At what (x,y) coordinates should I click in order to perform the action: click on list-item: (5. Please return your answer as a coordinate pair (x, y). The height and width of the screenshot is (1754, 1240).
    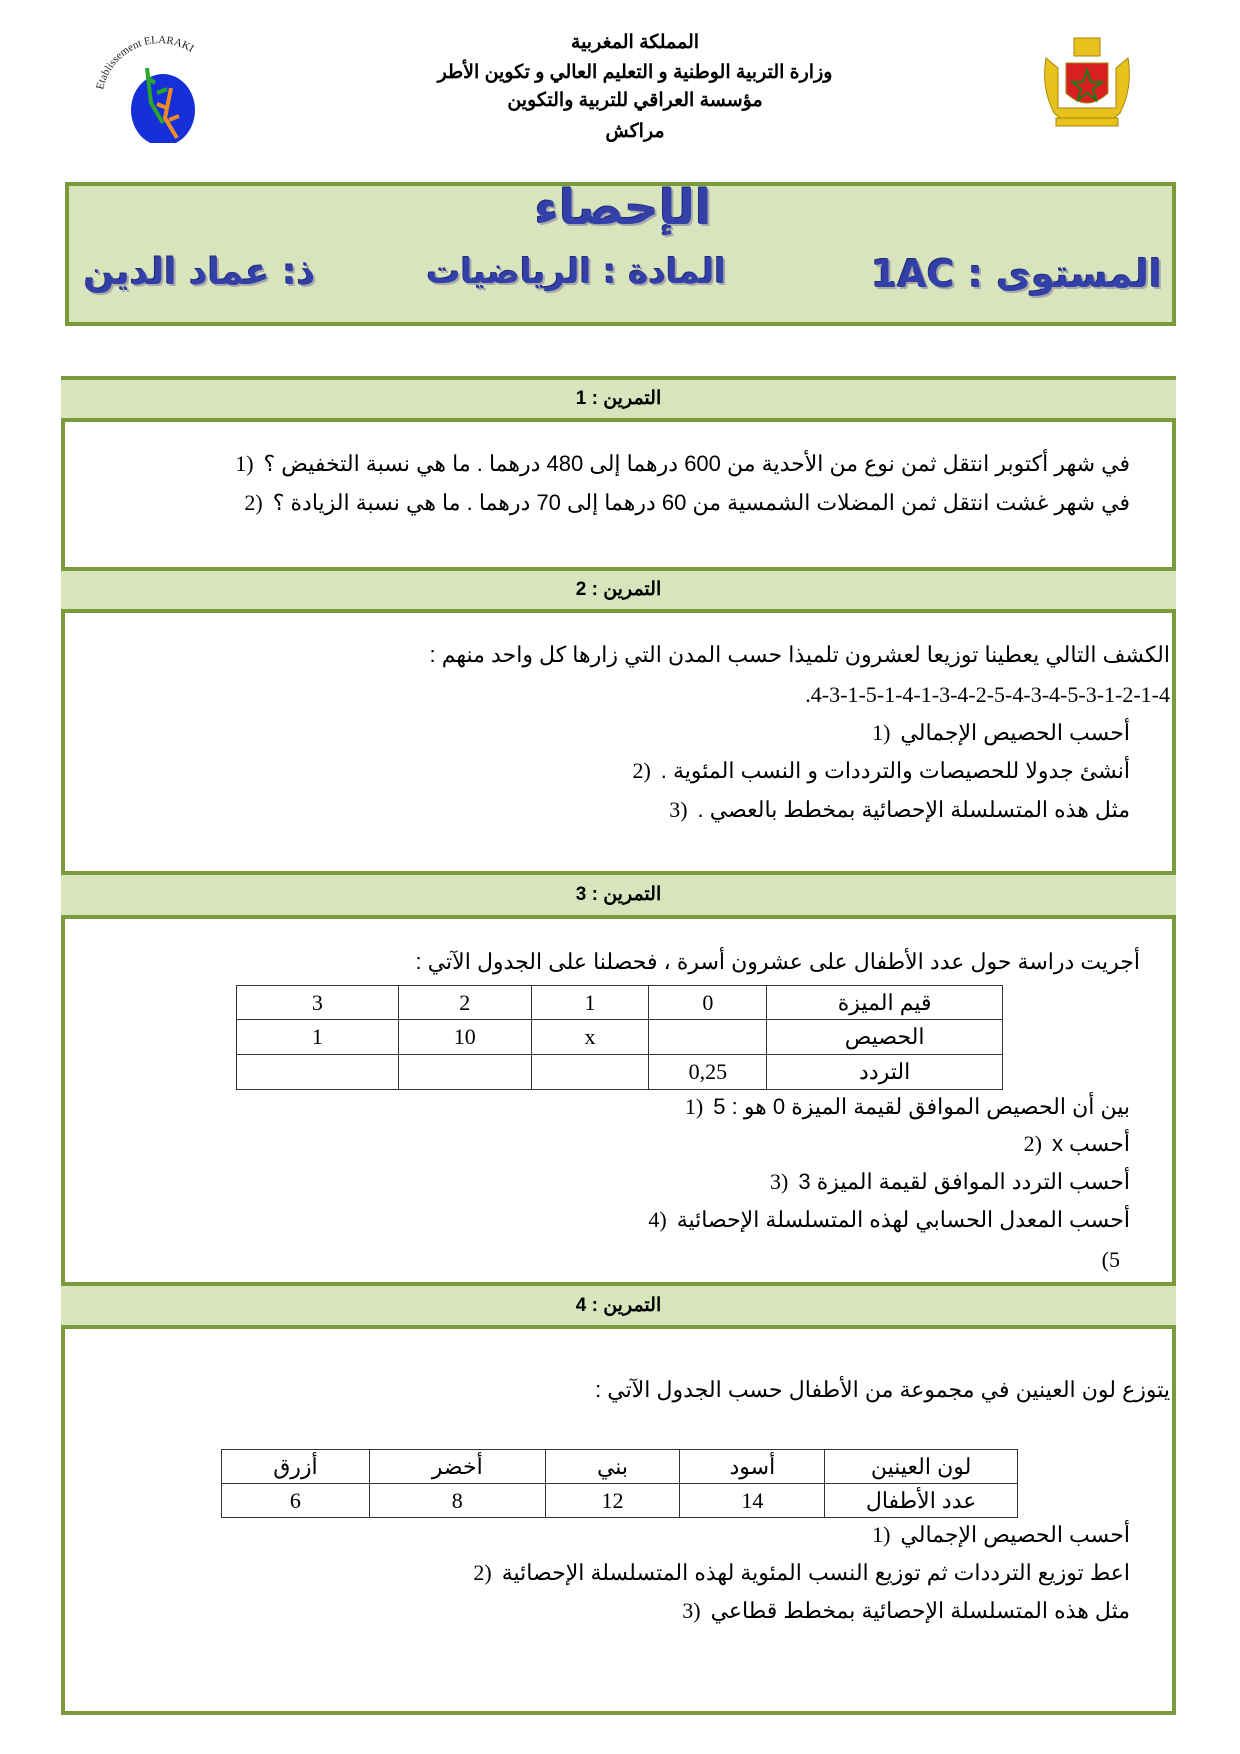
    Looking at the image, I should click on (1116, 1260).